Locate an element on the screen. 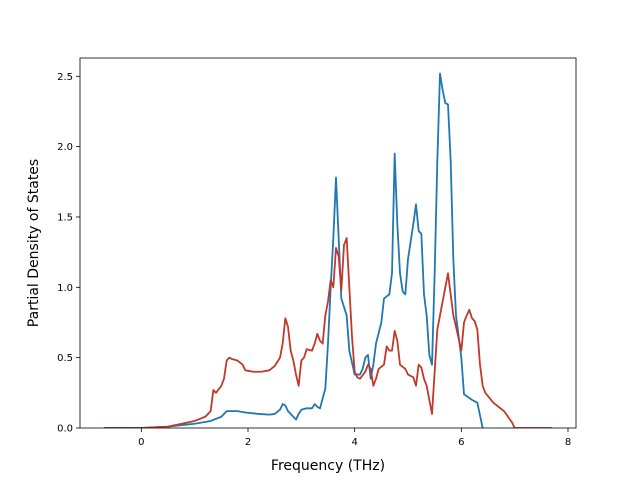  x-tick-label: 2 is located at coordinates (248, 442).